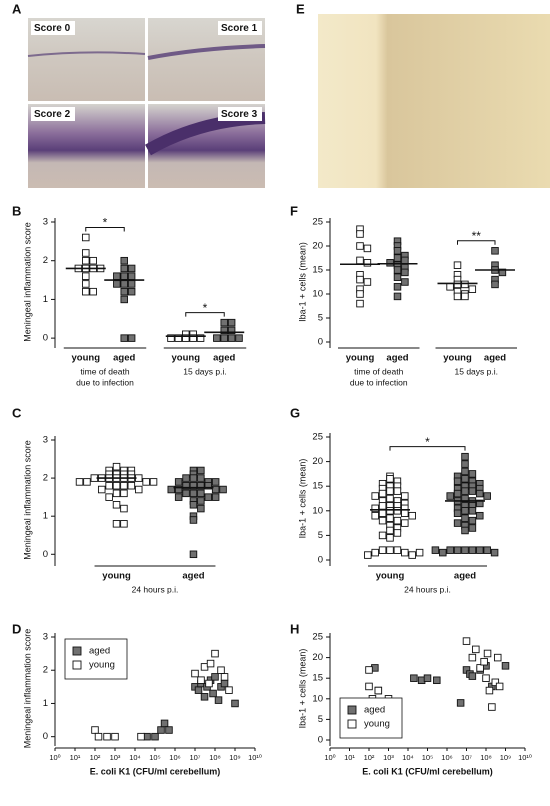 The width and height of the screenshot is (550, 806). Describe the element at coordinates (369, 757) in the screenshot. I see `x-tick-label: 10²` at that location.